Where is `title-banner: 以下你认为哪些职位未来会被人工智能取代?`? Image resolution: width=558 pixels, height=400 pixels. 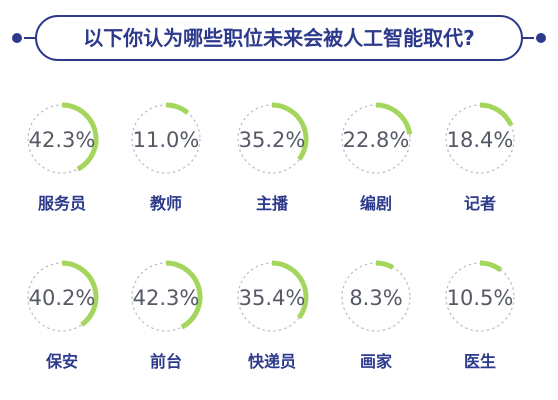
title-banner: 以下你认为哪些职位未来会被人工智能取代? is located at coordinates (279, 38).